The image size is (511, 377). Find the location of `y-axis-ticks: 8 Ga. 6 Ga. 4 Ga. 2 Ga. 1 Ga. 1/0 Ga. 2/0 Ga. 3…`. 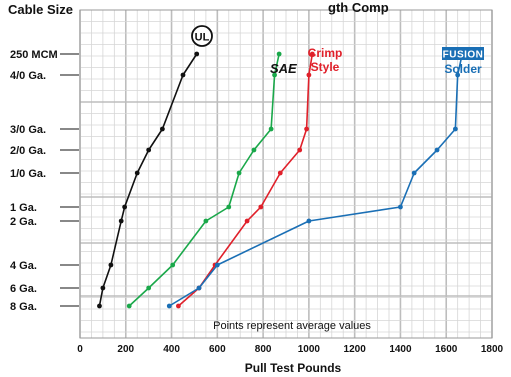

y-axis-ticks: 8 Ga. 6 Ga. 4 Ga. 2 Ga. 1 Ga. 1/0 Ga. 2/0 Ga. 3… is located at coordinates (44, 181).